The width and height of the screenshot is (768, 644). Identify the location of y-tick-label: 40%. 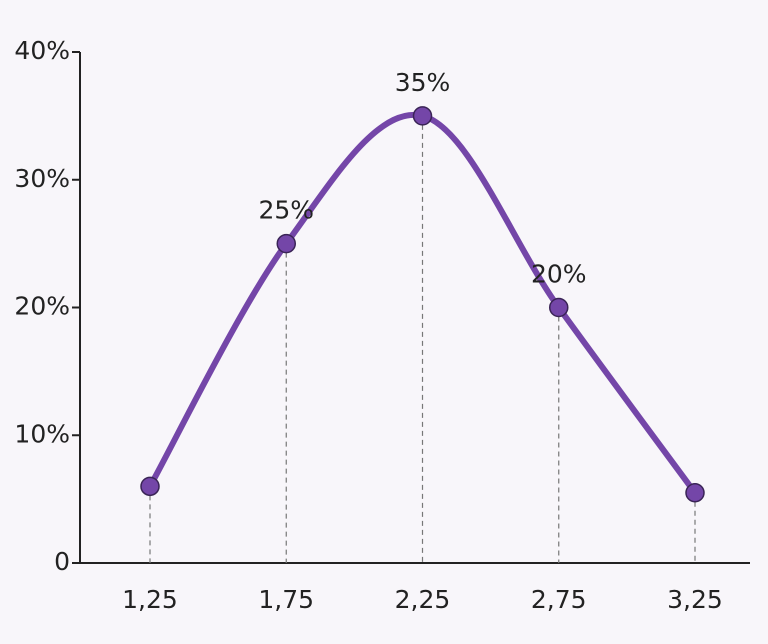
(42, 50).